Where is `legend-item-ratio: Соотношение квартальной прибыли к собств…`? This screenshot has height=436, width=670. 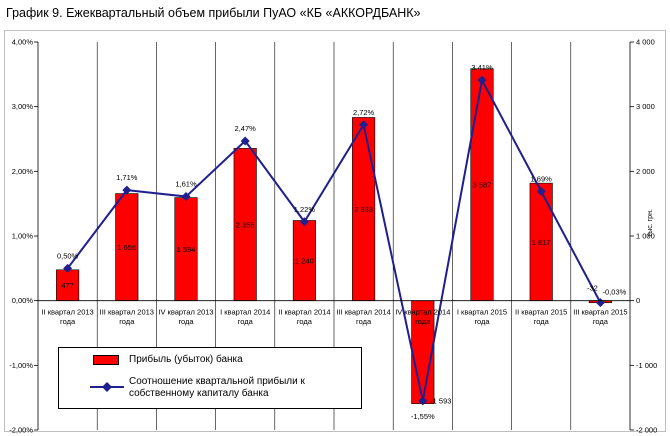 legend-item-ratio: Соотношение квартальной прибыли к собств… is located at coordinates (210, 391).